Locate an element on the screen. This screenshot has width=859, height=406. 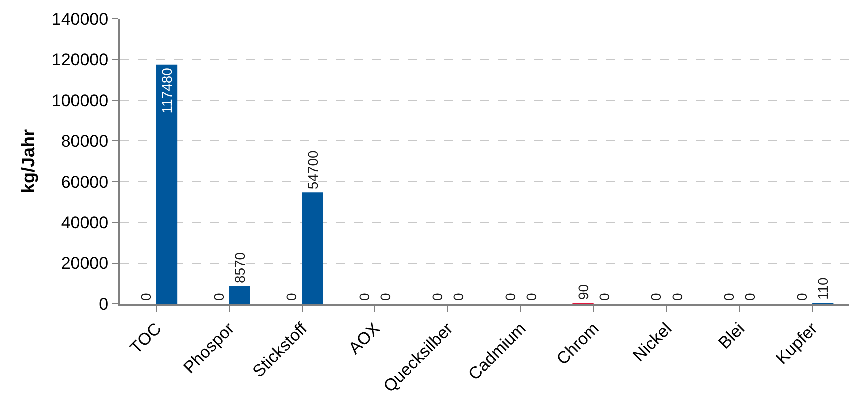
data-label: 90 is located at coordinates (583, 292).